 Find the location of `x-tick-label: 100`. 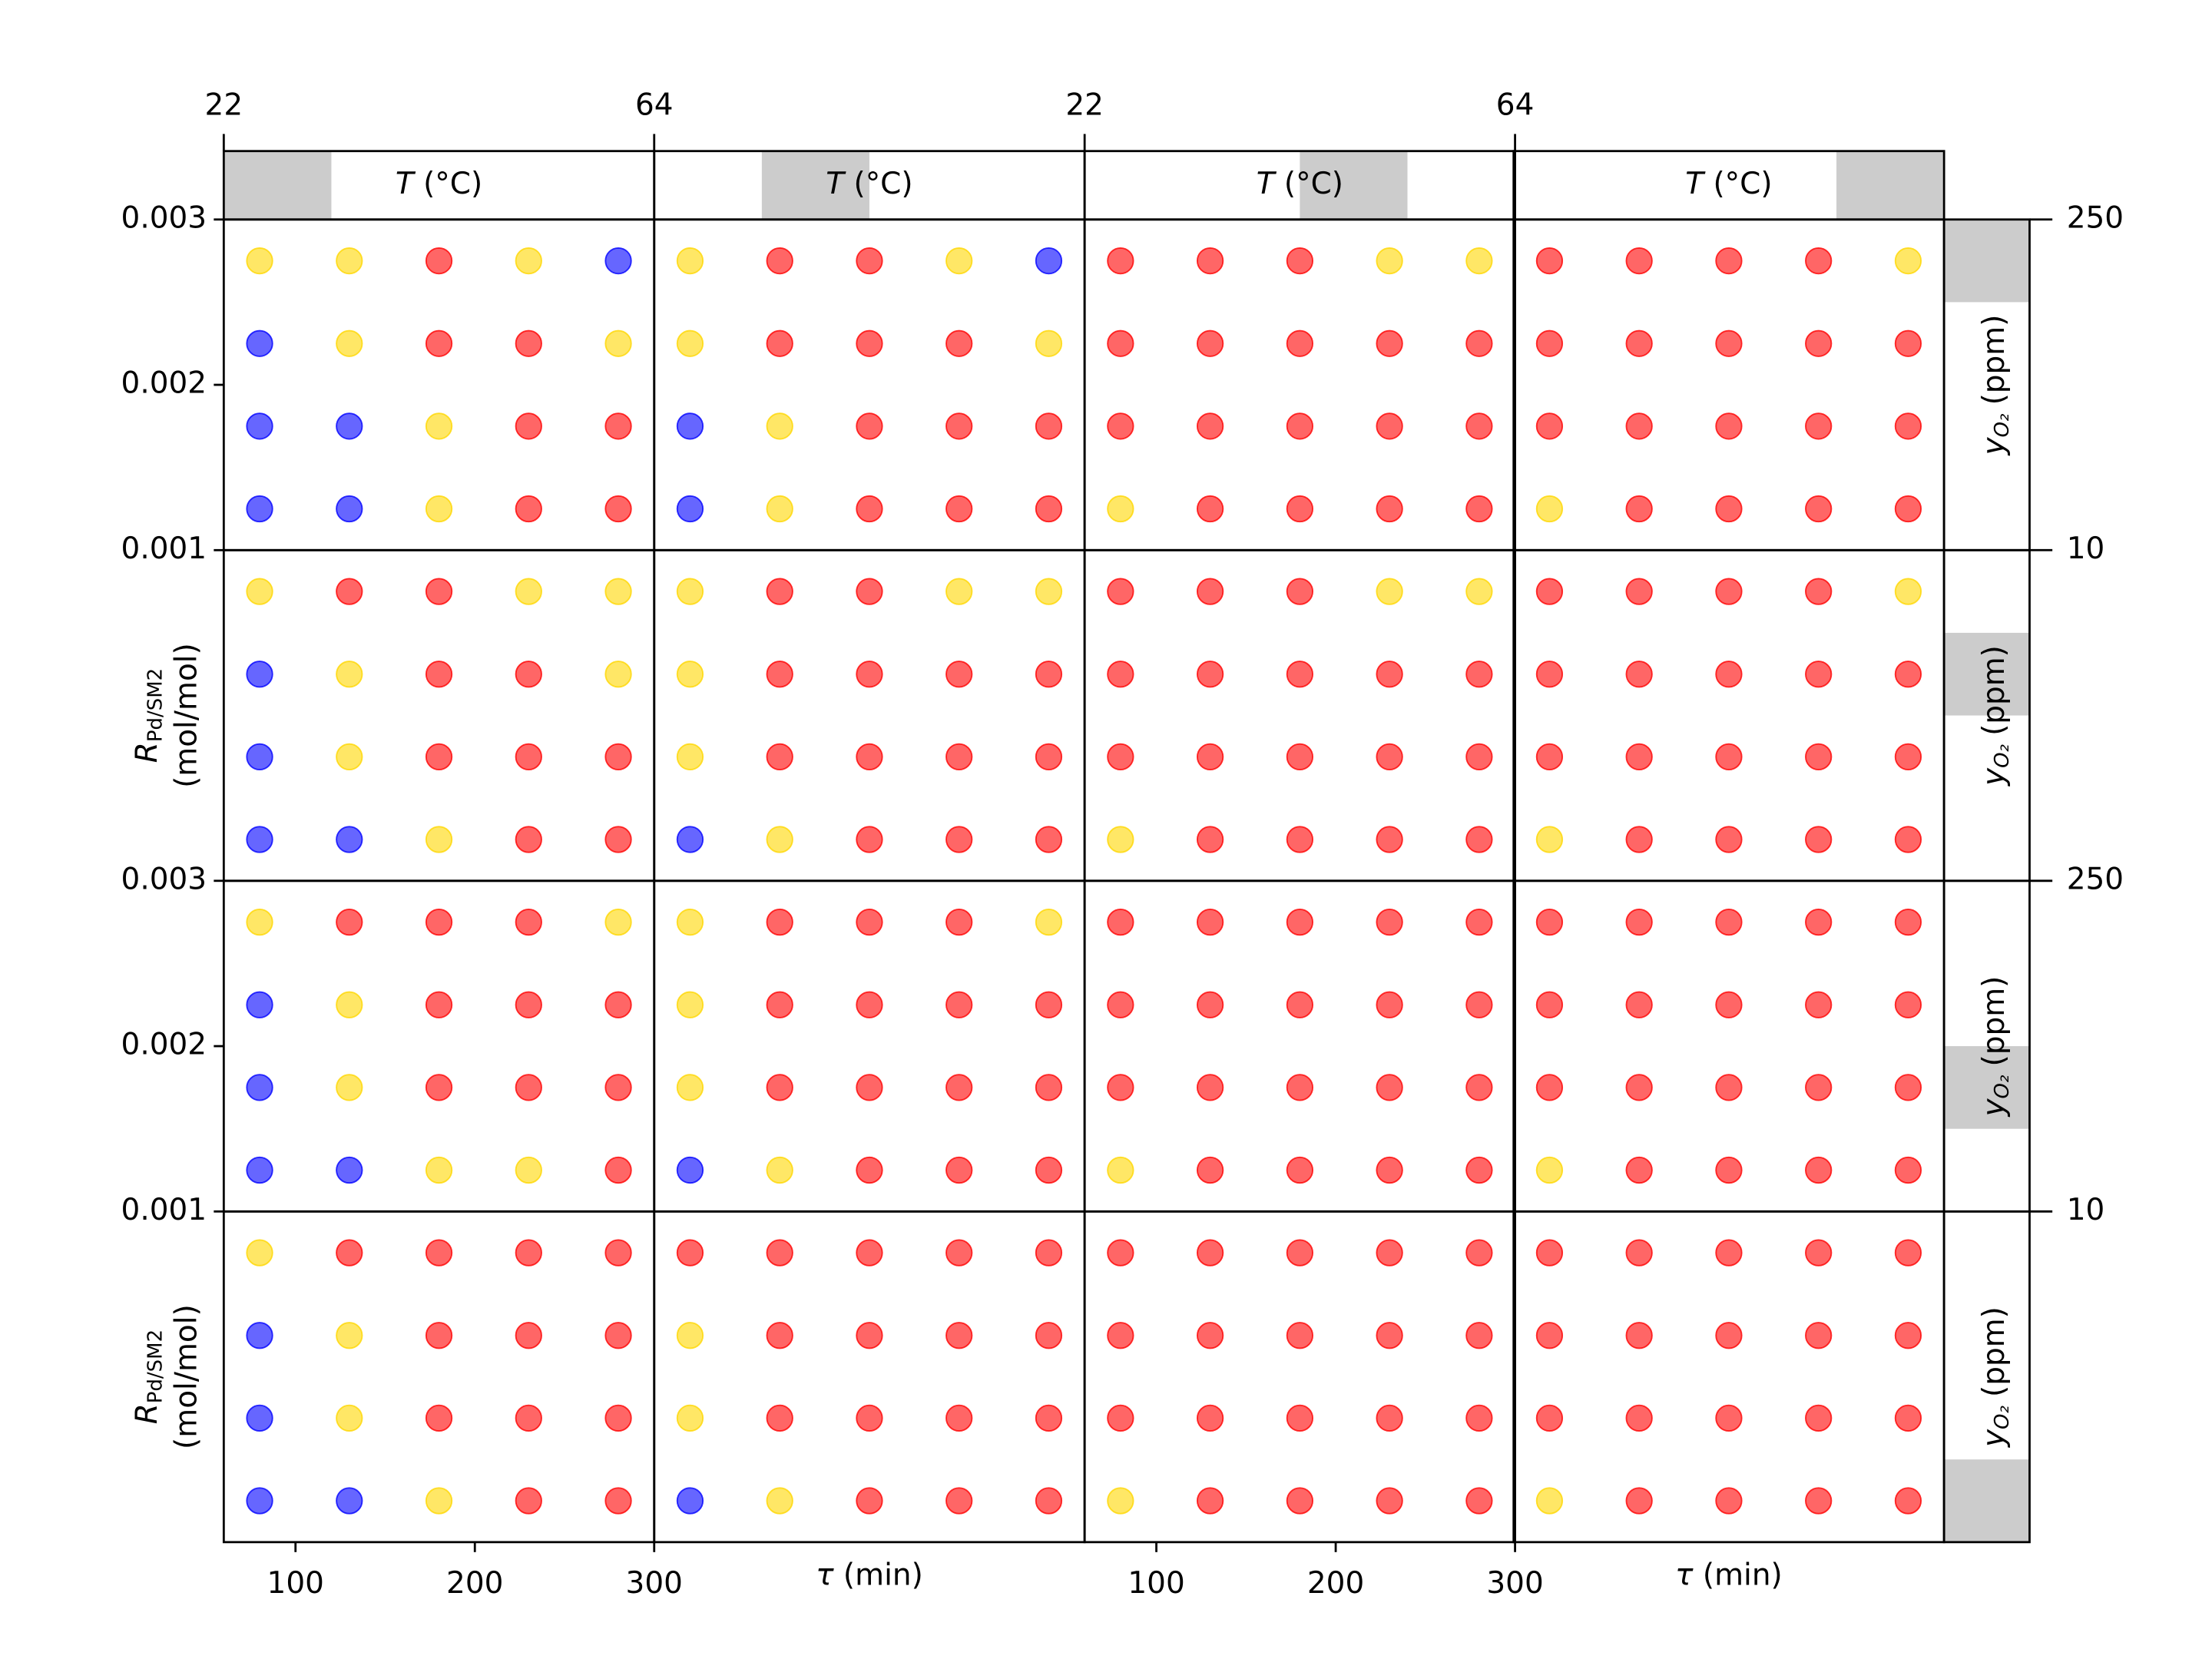

x-tick-label: 100 is located at coordinates (296, 1584).